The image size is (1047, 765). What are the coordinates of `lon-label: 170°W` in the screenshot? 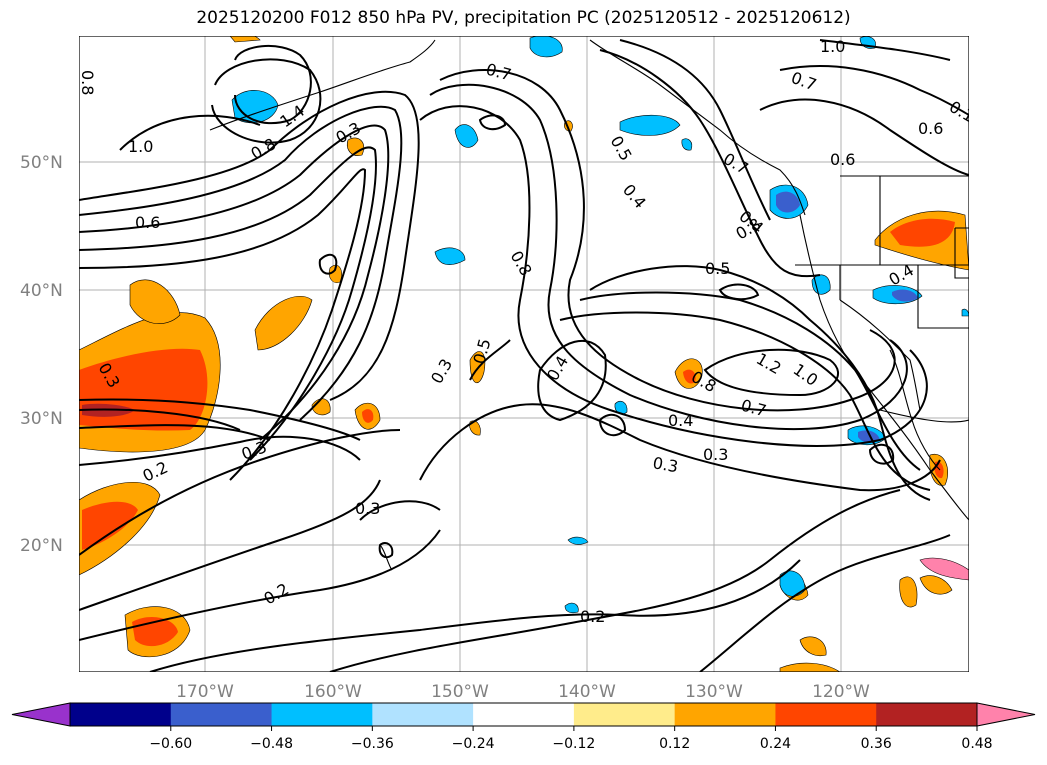 It's located at (205, 692).